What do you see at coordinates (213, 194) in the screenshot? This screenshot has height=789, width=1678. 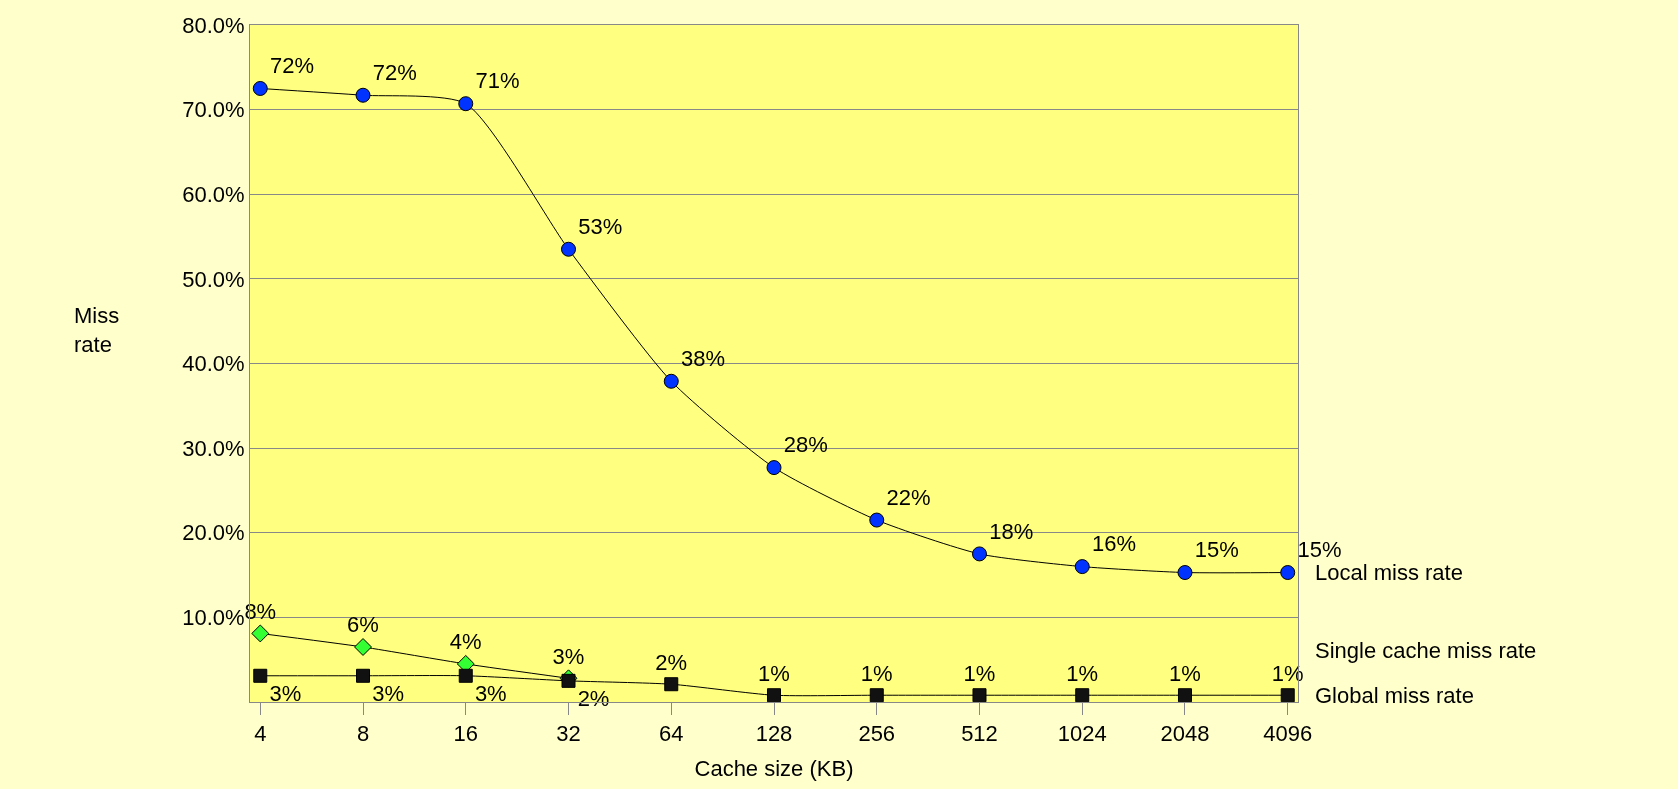 I see `y-tick-label: 60.0%` at bounding box center [213, 194].